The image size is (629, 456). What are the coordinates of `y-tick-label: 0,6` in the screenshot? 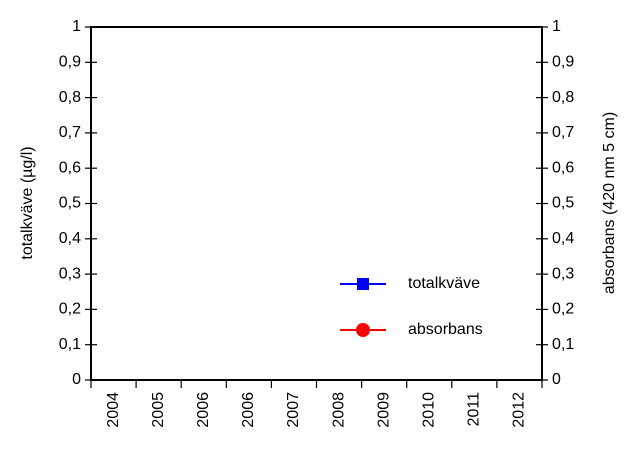 It's located at (70, 167).